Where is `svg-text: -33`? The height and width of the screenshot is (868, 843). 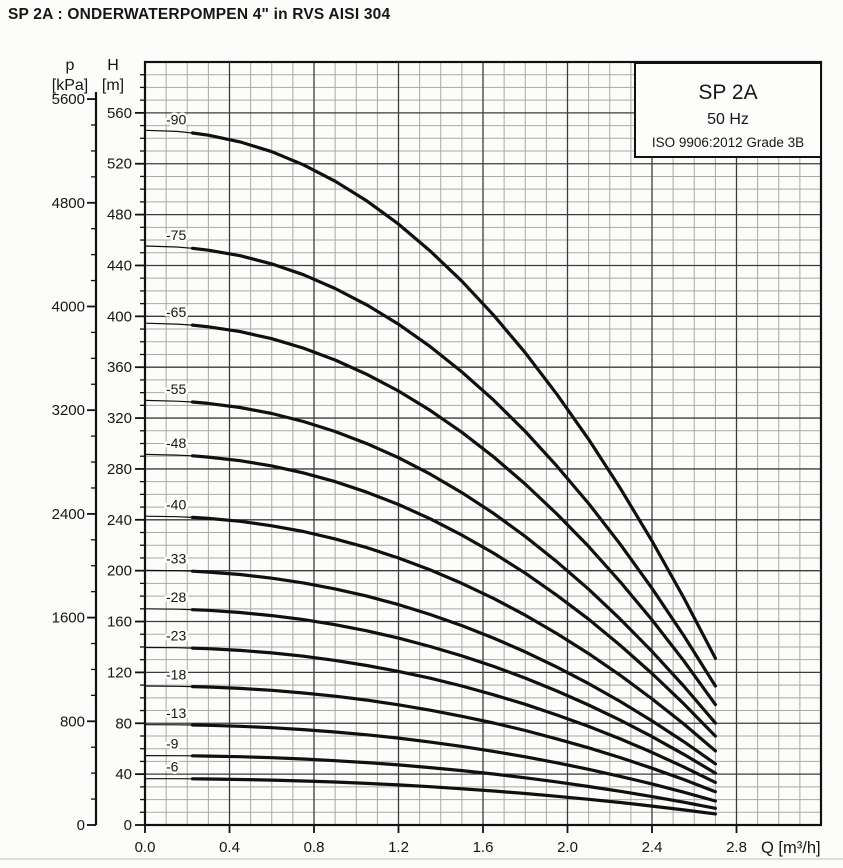
svg-text: -33 is located at coordinates (176, 559).